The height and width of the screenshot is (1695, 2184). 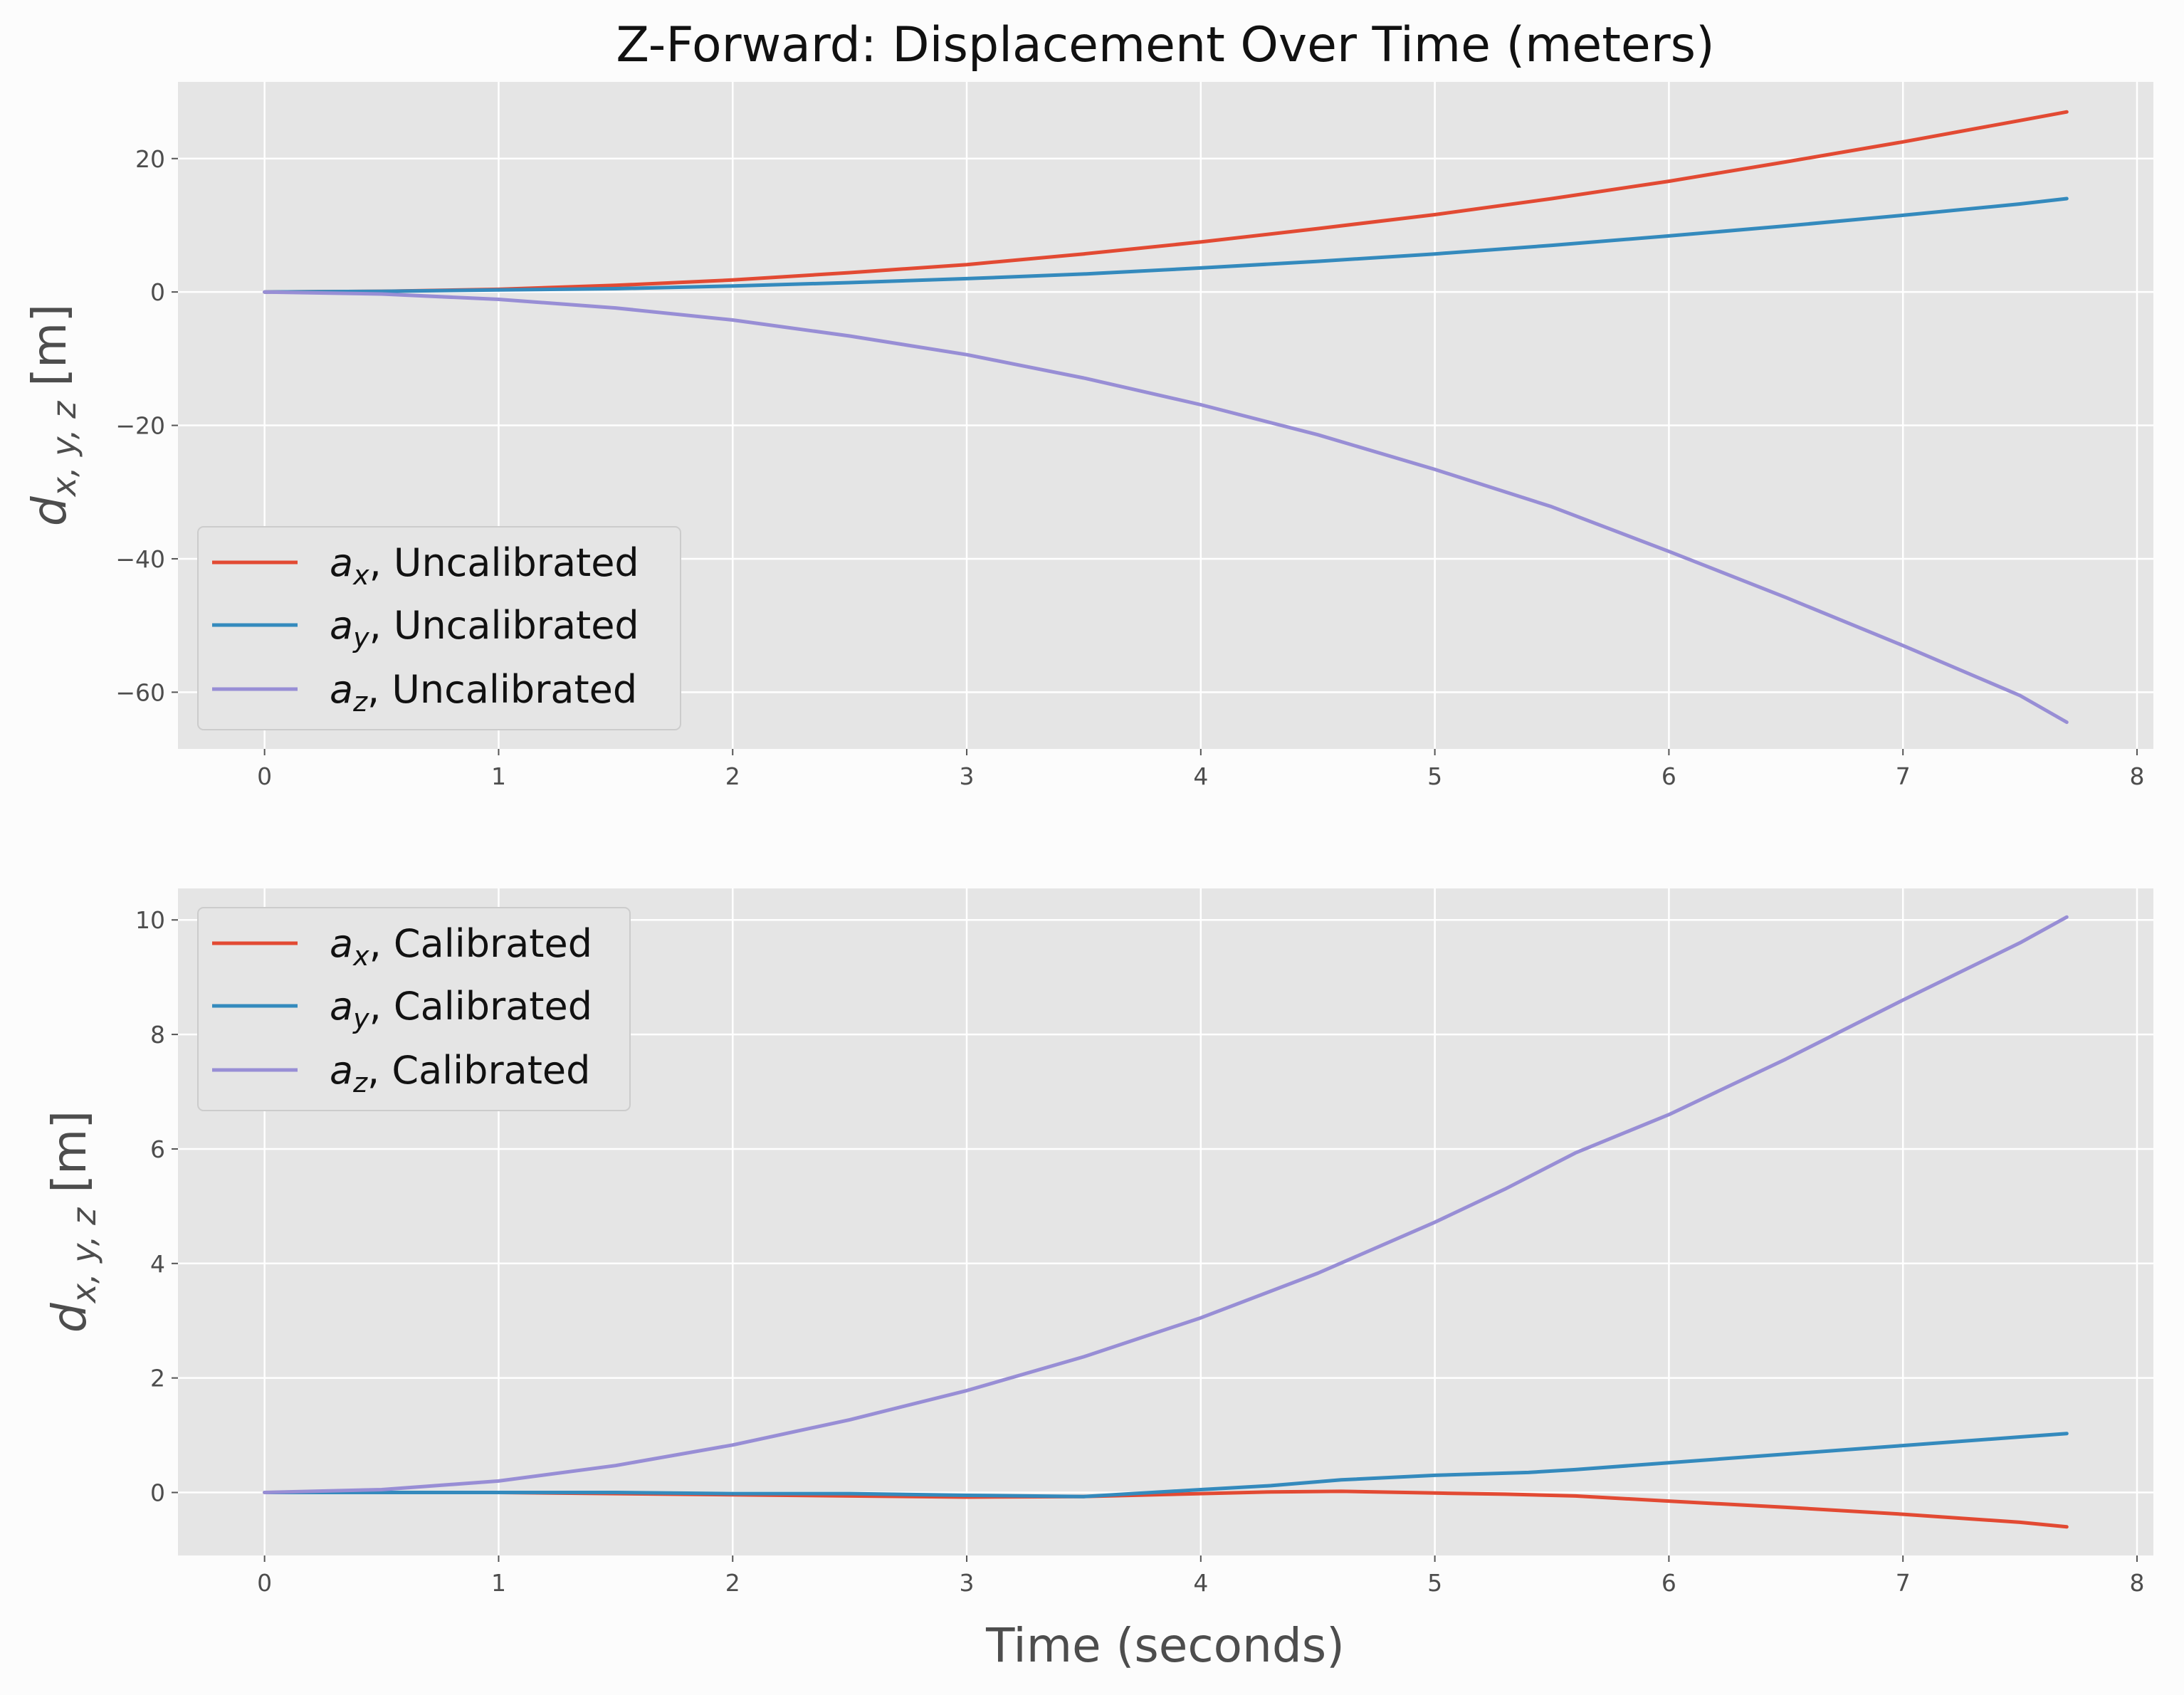 I want to click on bottom-legend-box, so click(x=414, y=1009).